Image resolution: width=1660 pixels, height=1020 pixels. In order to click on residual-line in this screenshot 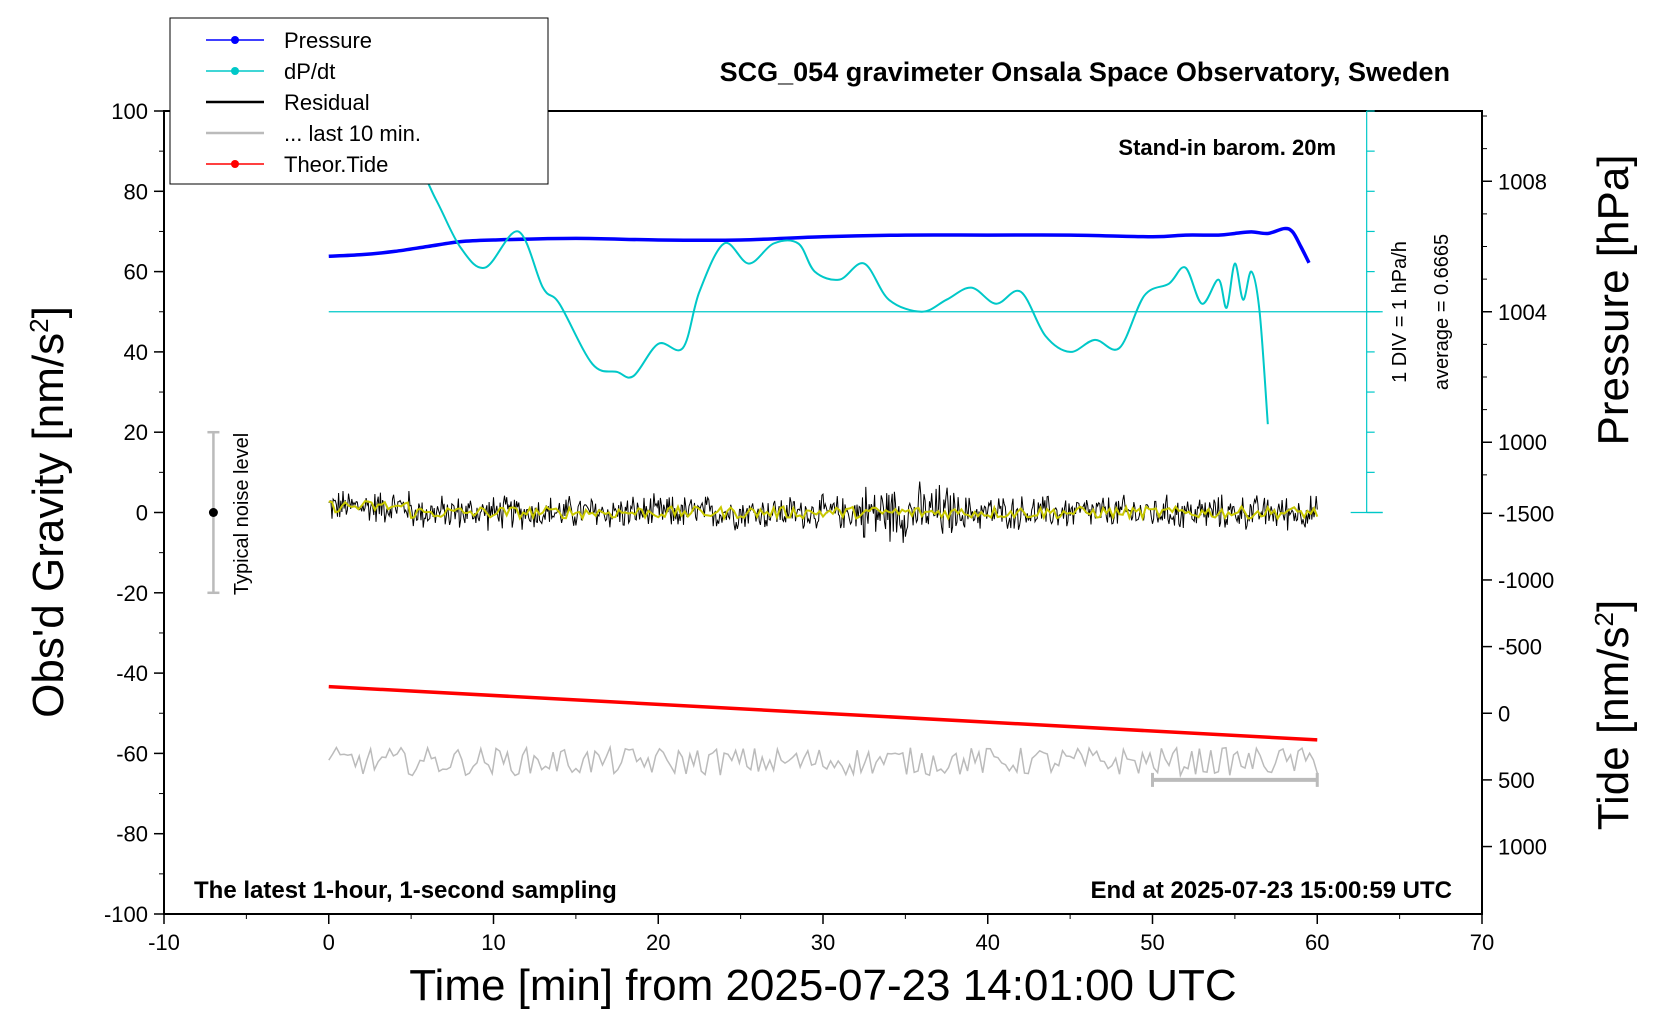, I will do `click(823, 512)`.